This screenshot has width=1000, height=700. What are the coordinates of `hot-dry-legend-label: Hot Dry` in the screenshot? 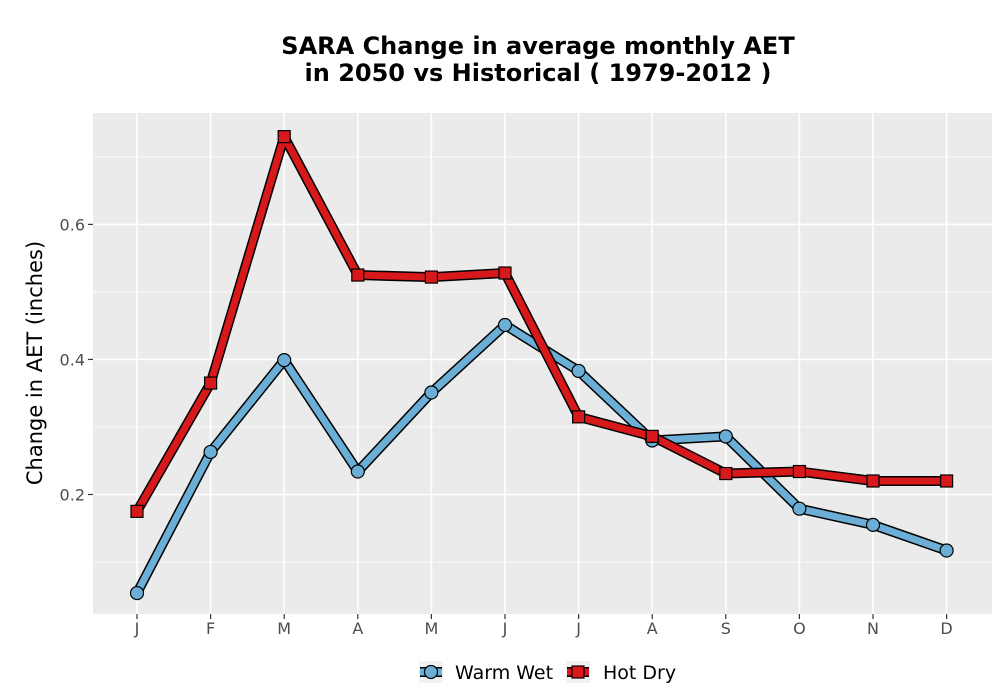 It's located at (639, 673).